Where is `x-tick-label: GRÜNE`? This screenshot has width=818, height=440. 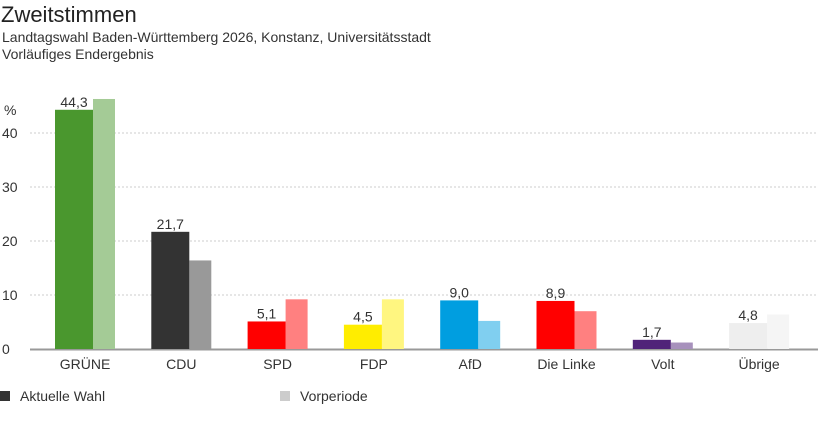
x-tick-label: GRÜNE is located at coordinates (85, 363).